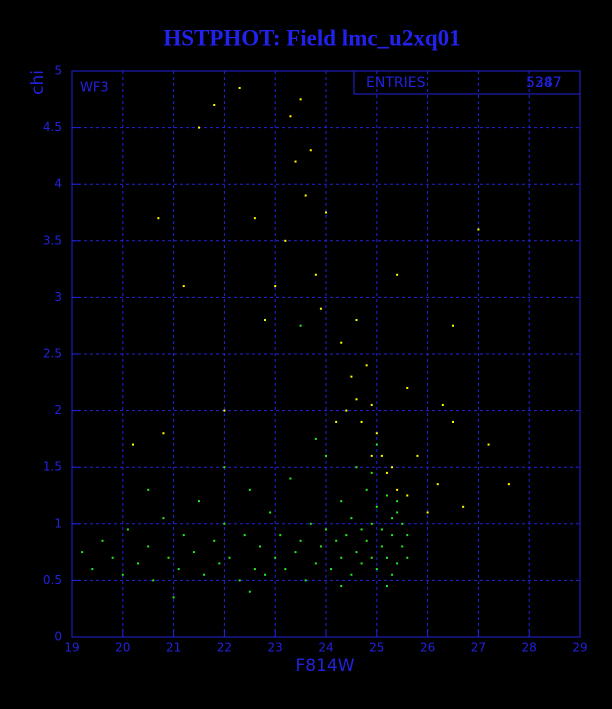 This screenshot has height=709, width=612. Describe the element at coordinates (275, 648) in the screenshot. I see `x-tick-label: 23` at that location.